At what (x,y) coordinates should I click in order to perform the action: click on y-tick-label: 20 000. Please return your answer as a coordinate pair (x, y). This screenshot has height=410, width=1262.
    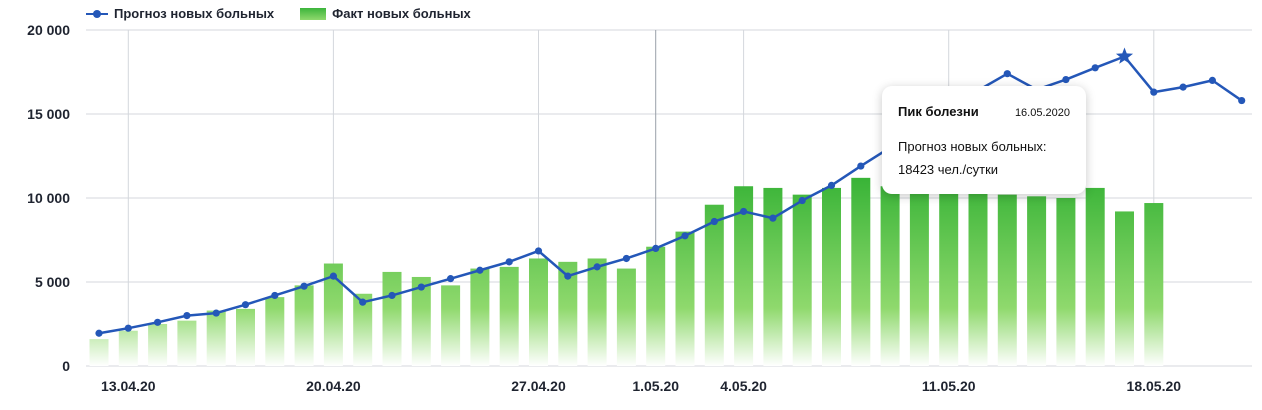
    Looking at the image, I should click on (48, 30).